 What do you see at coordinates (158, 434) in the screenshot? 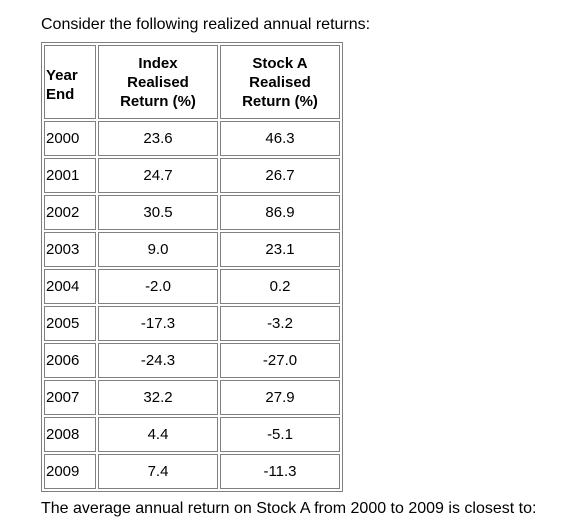
I see `index-return-cell: 4.4` at bounding box center [158, 434].